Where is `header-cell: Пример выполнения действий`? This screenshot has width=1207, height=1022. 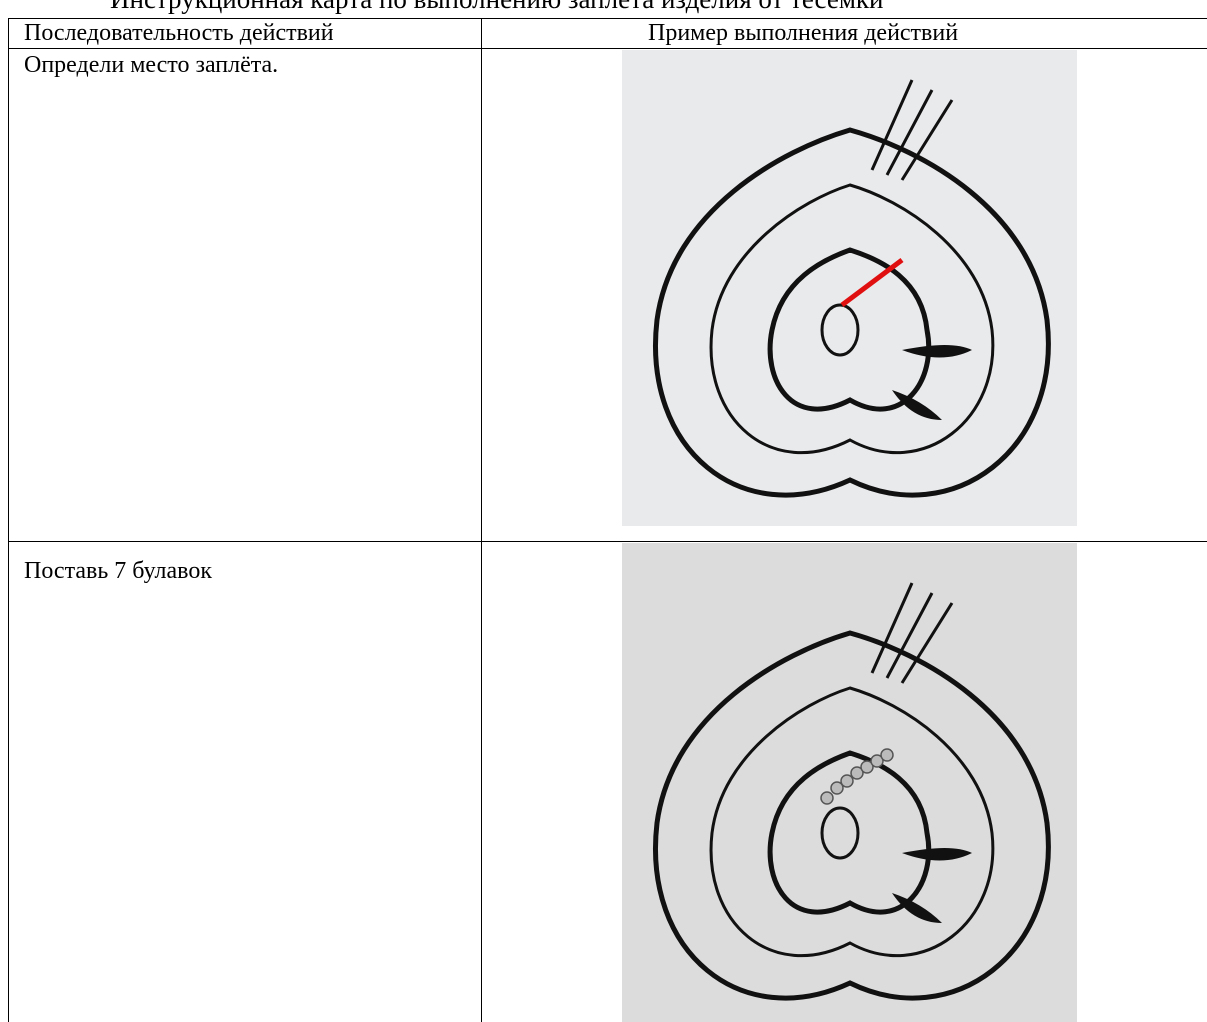 header-cell: Пример выполнения действий is located at coordinates (803, 33).